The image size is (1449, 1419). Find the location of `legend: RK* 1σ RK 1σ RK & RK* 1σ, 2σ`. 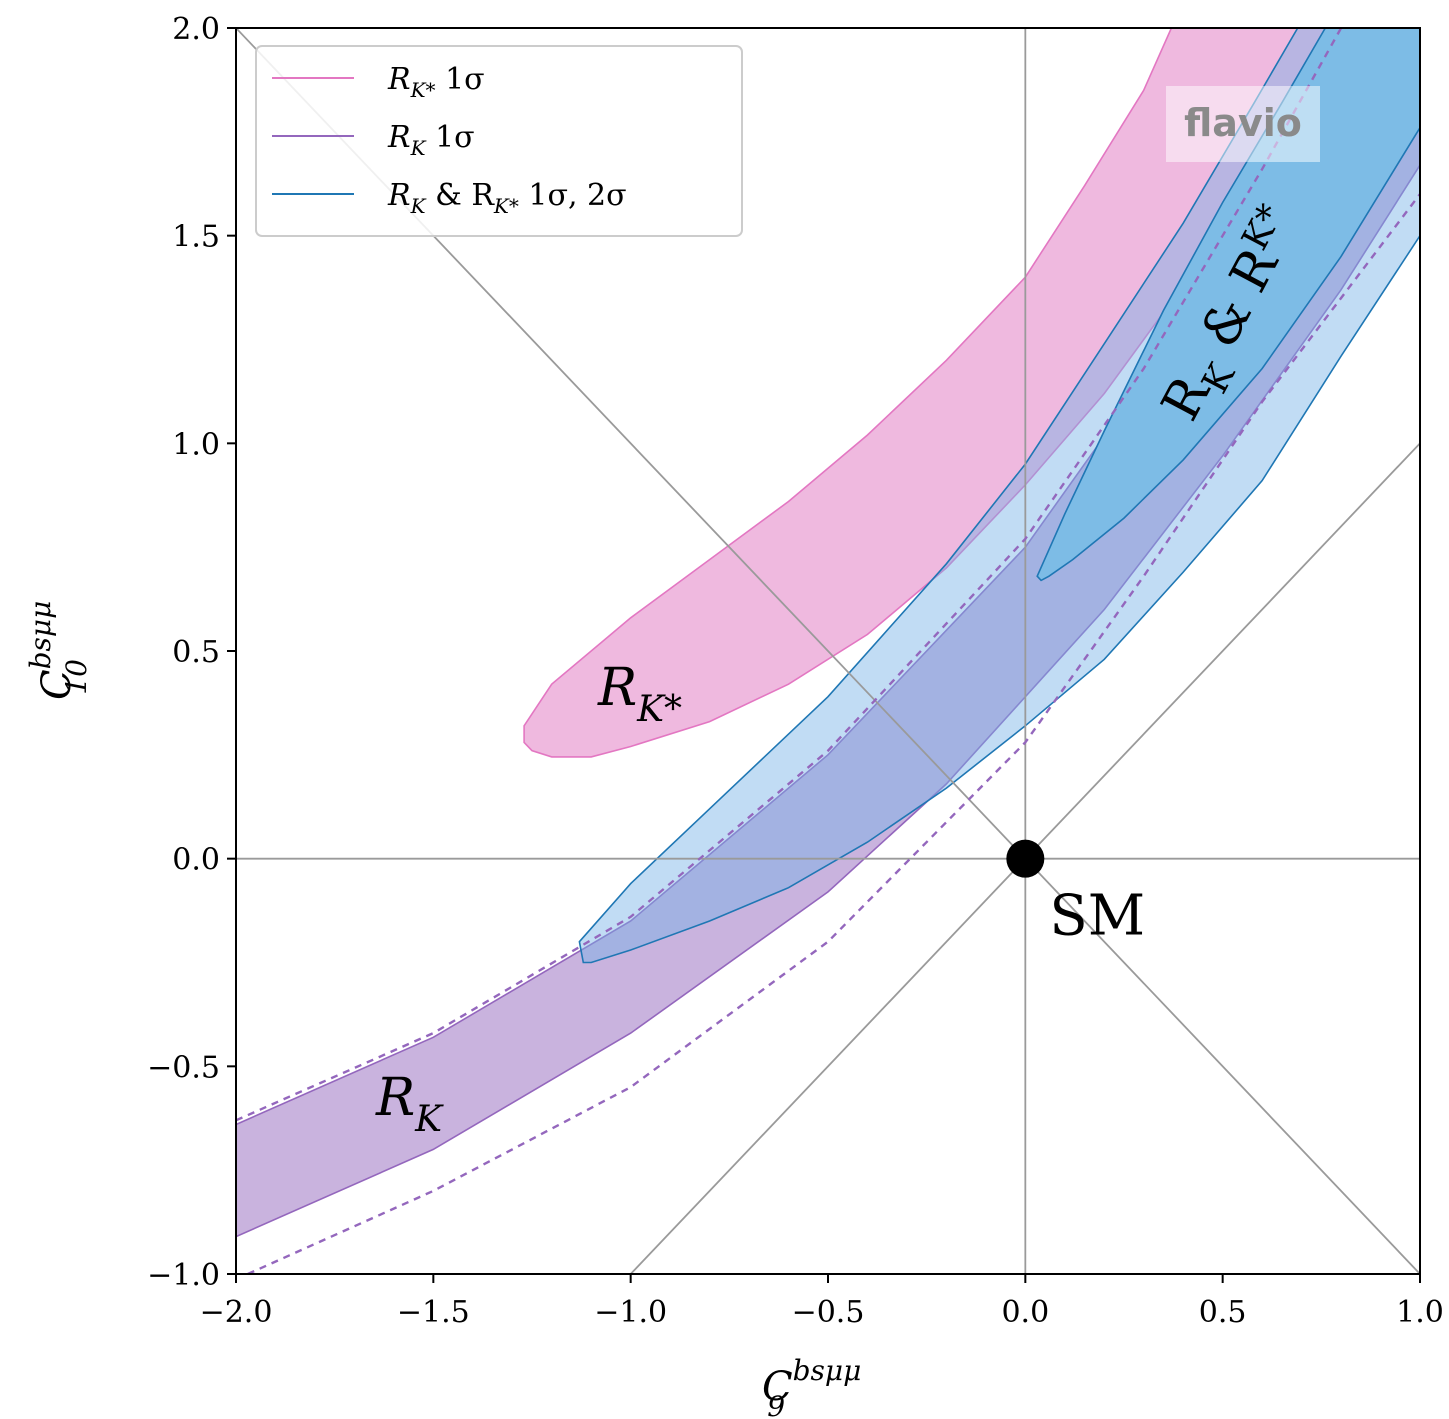

legend: RK* 1σ RK 1σ RK & RK* 1σ, 2σ is located at coordinates (499, 141).